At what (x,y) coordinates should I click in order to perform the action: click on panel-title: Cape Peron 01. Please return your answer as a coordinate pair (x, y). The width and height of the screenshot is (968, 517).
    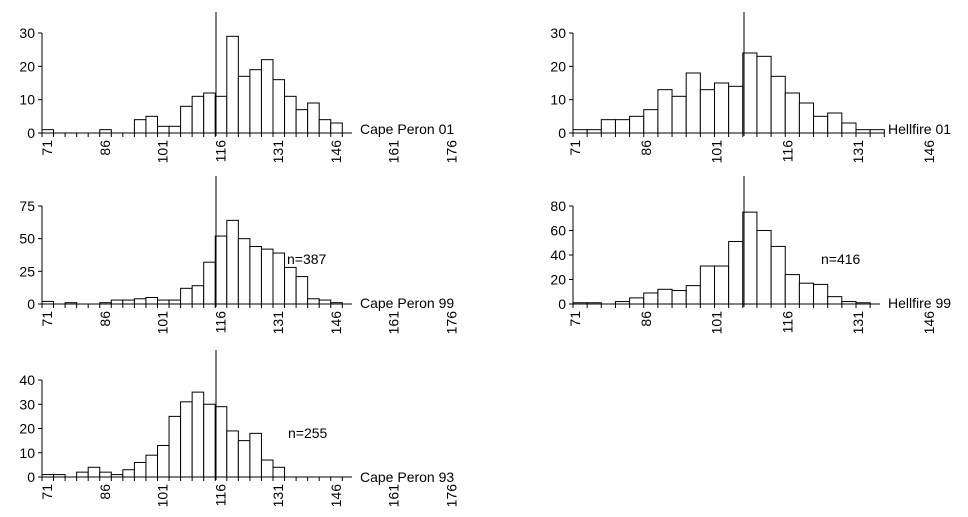
    Looking at the image, I should click on (407, 129).